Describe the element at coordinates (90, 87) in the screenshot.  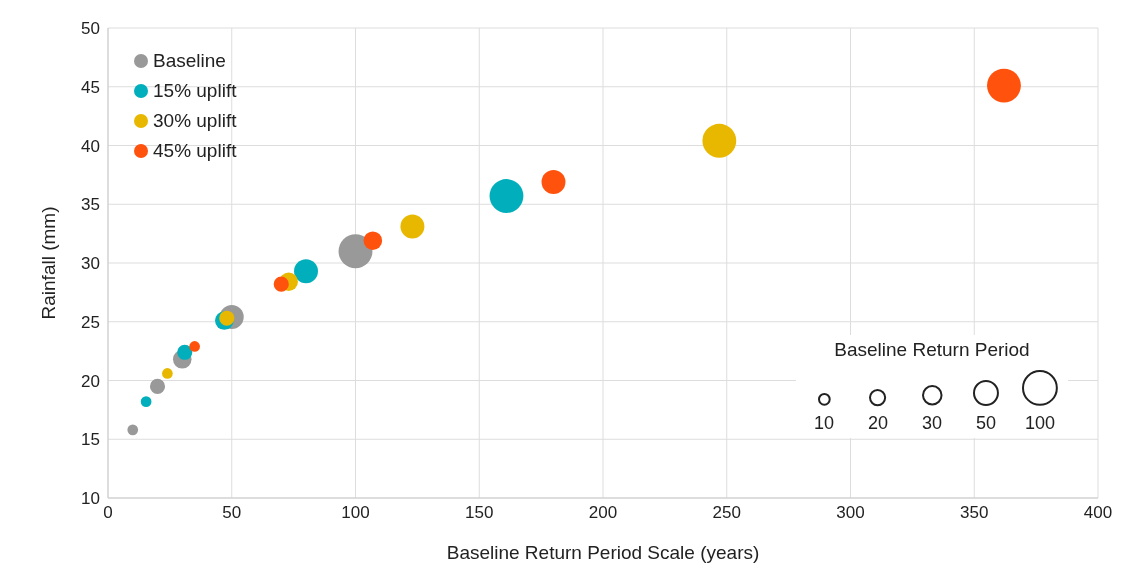
I see `y-tick-label: 45` at that location.